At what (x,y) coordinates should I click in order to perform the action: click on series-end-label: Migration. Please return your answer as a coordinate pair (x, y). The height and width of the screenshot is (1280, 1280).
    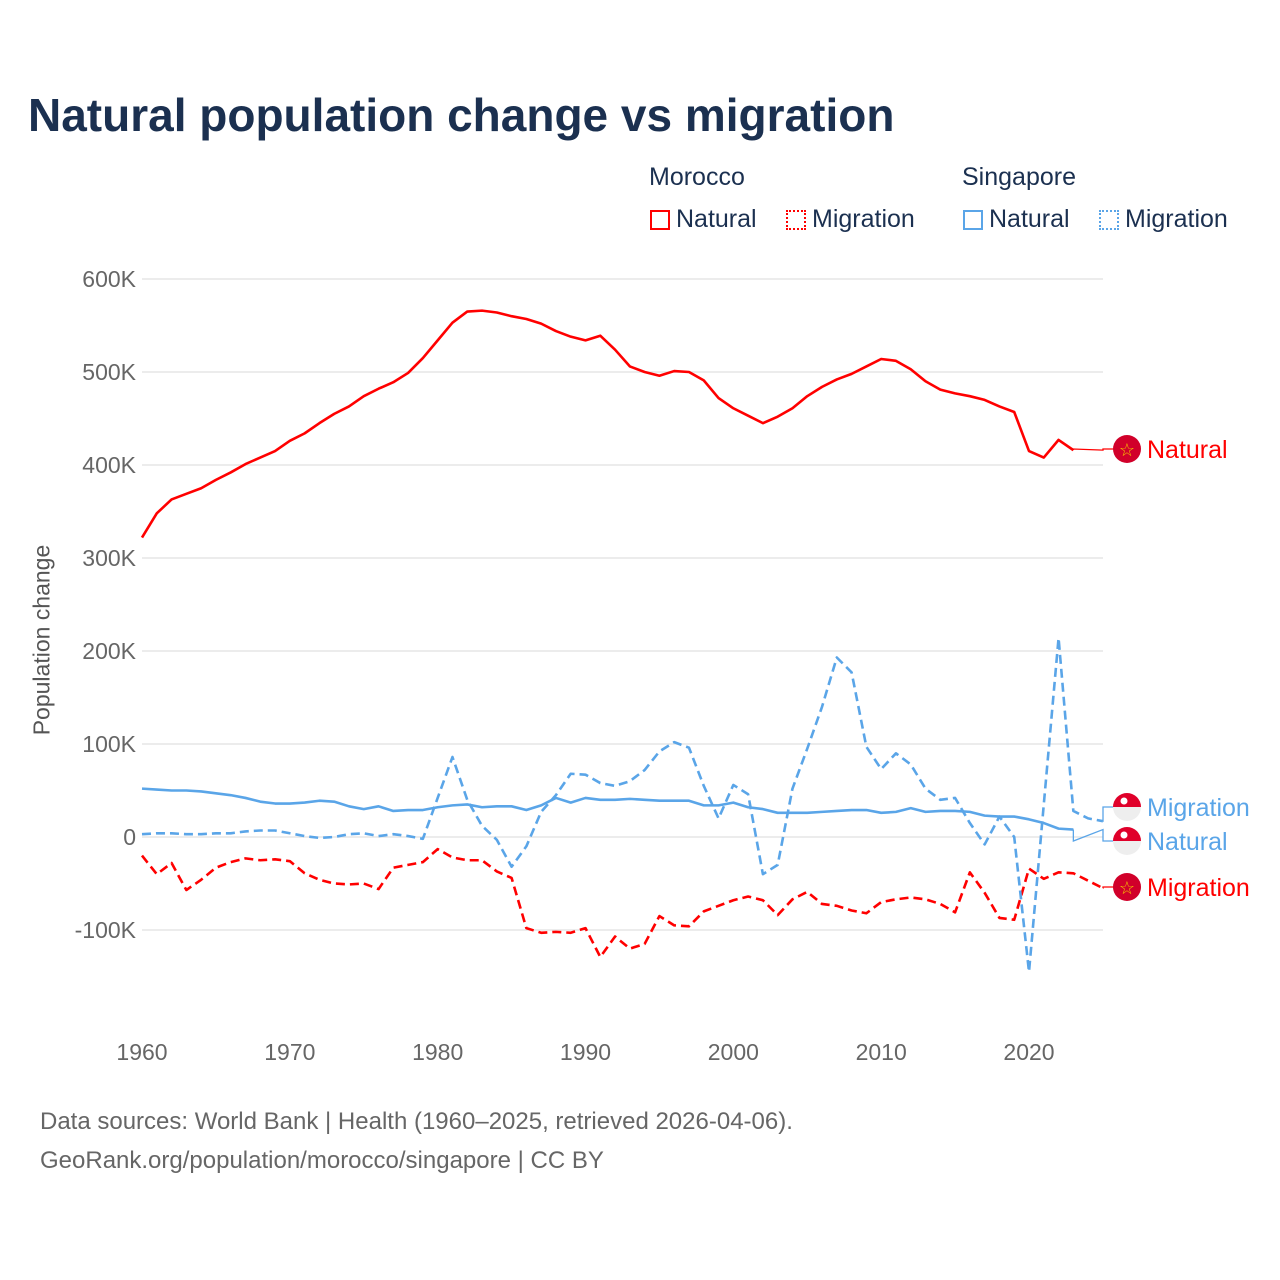
    Looking at the image, I should click on (1181, 807).